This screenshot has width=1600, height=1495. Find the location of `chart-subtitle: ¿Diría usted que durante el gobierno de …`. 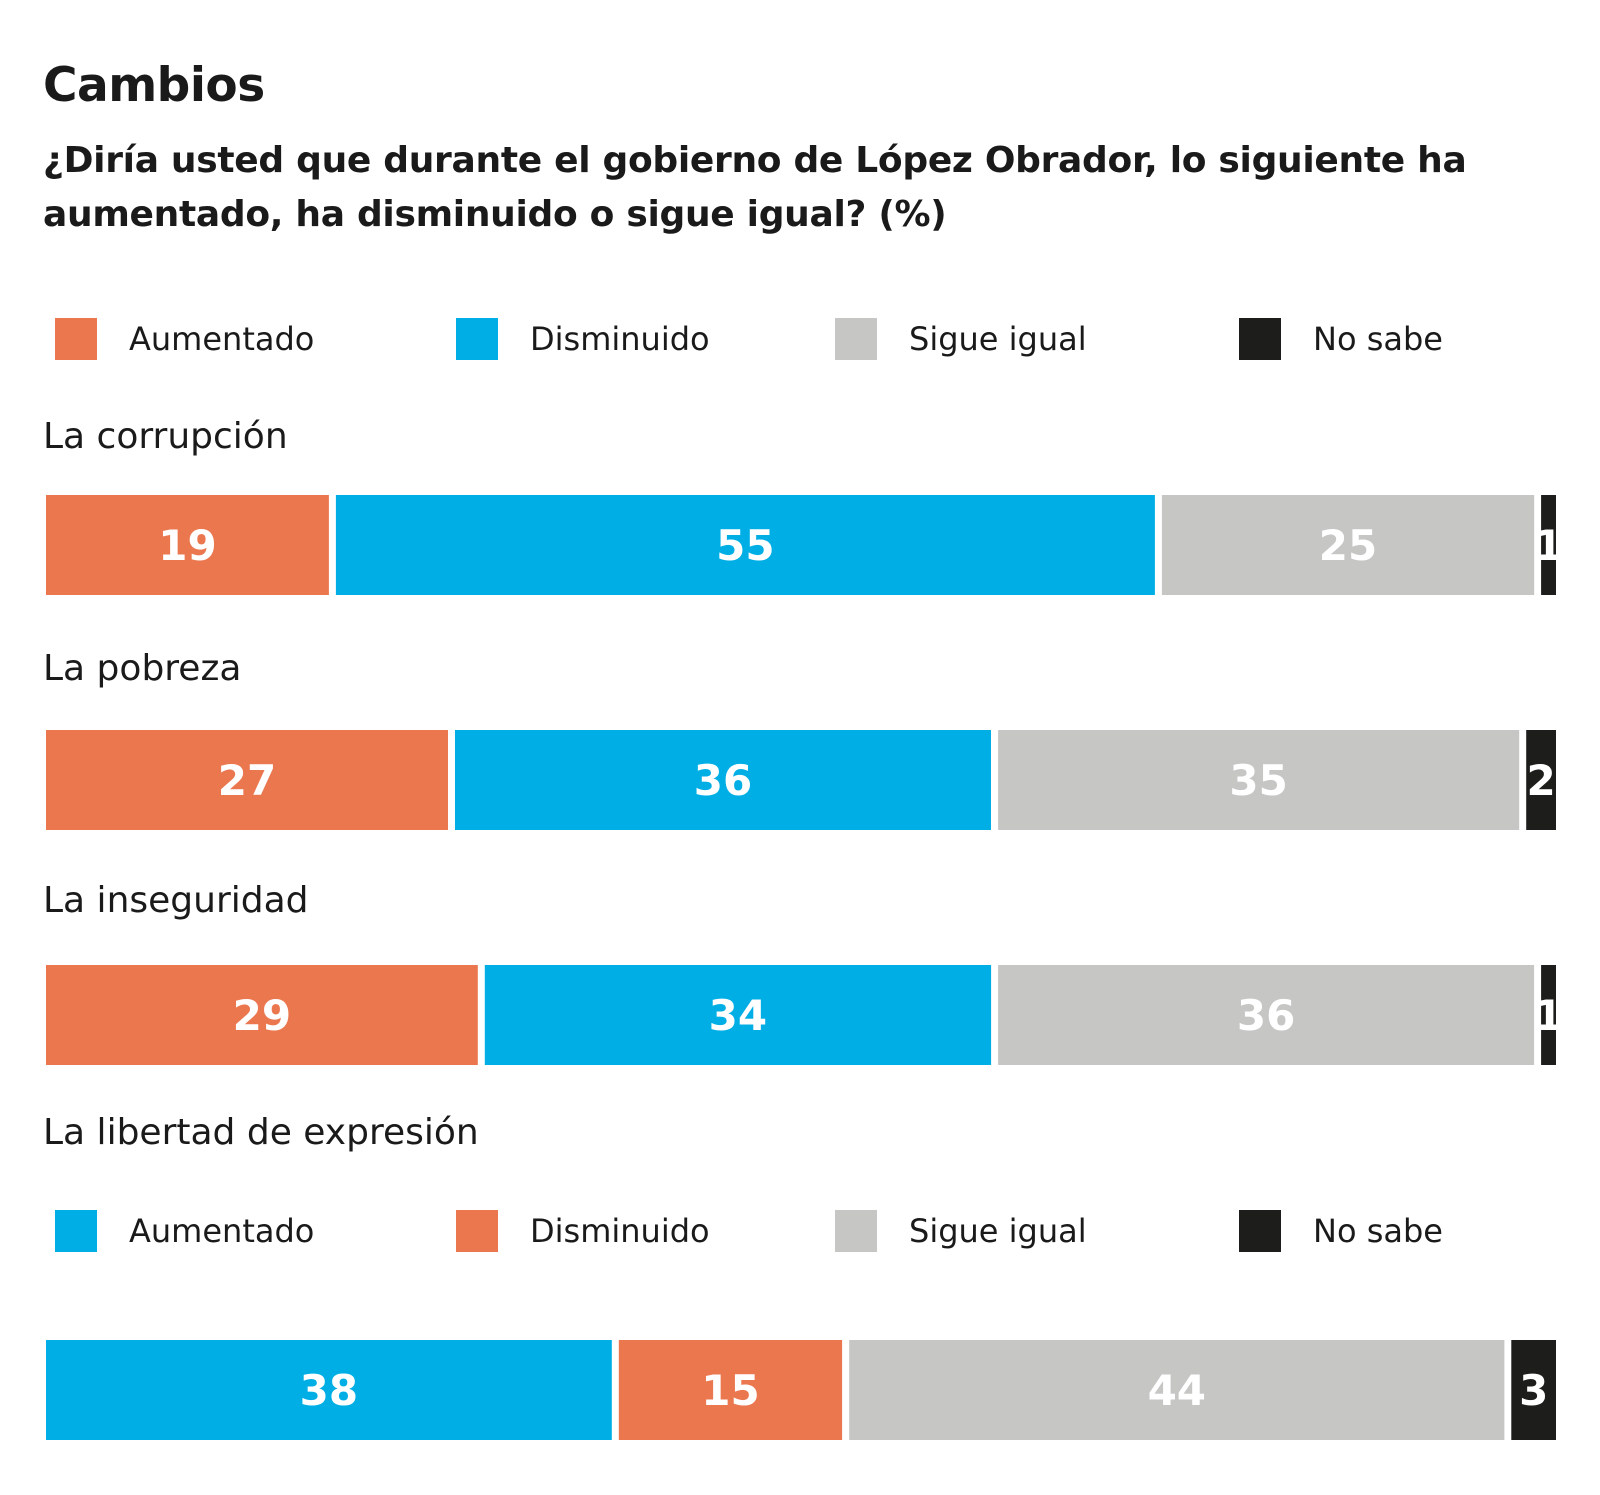

chart-subtitle: ¿Diría usted que durante el gobierno de … is located at coordinates (755, 187).